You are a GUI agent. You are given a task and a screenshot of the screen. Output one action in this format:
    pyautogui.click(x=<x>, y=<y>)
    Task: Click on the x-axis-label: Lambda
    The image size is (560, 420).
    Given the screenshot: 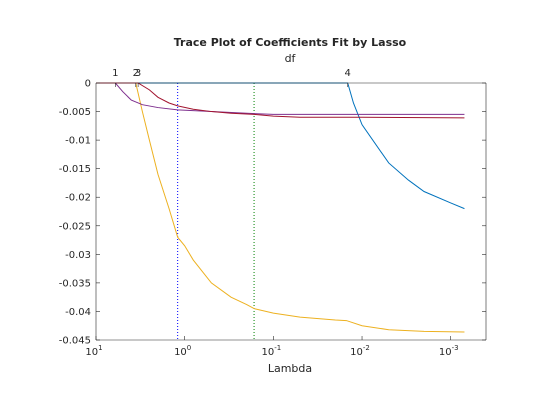 What is the action you would take?
    pyautogui.click(x=290, y=368)
    